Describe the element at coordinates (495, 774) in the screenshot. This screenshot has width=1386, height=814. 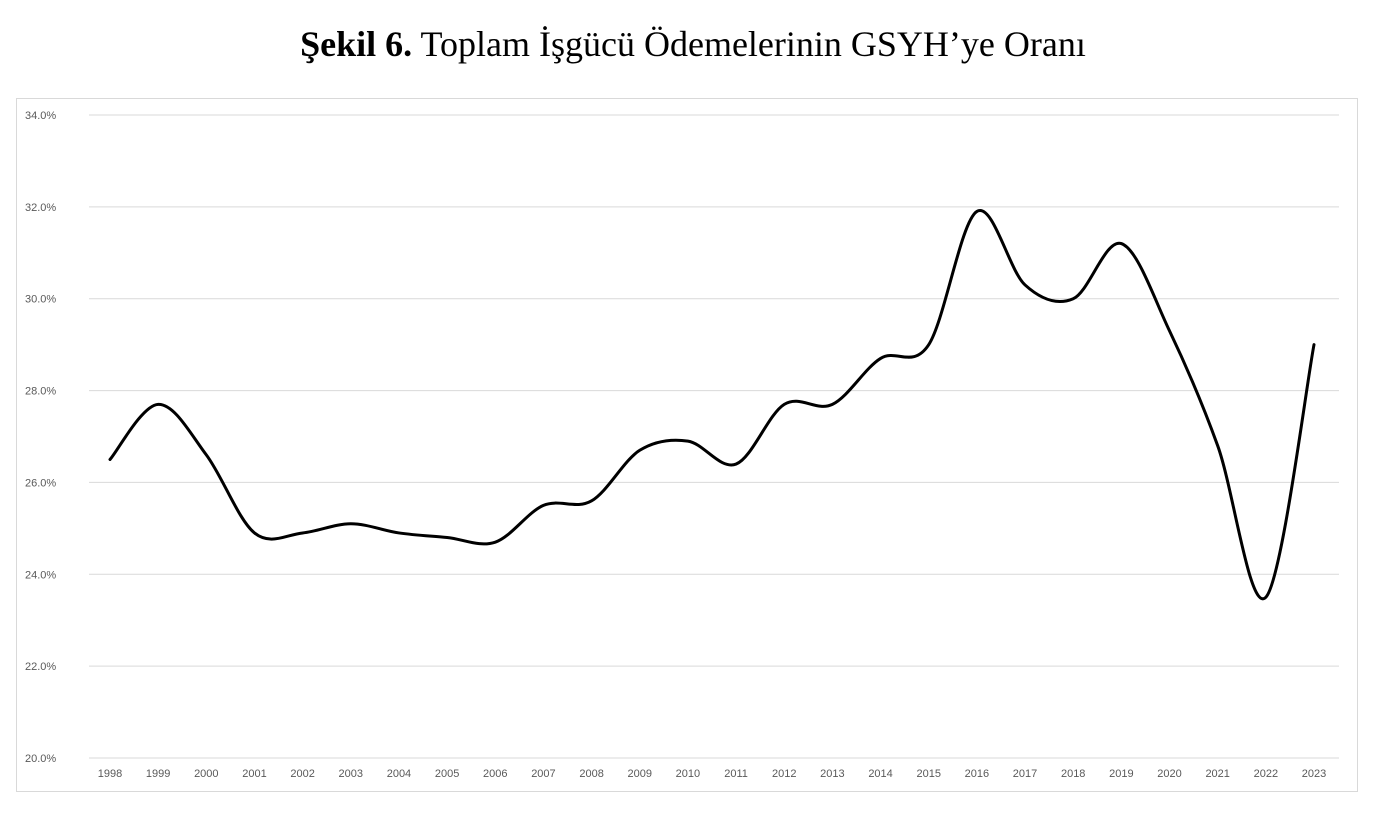
I see `x-tick-label: 2006` at that location.